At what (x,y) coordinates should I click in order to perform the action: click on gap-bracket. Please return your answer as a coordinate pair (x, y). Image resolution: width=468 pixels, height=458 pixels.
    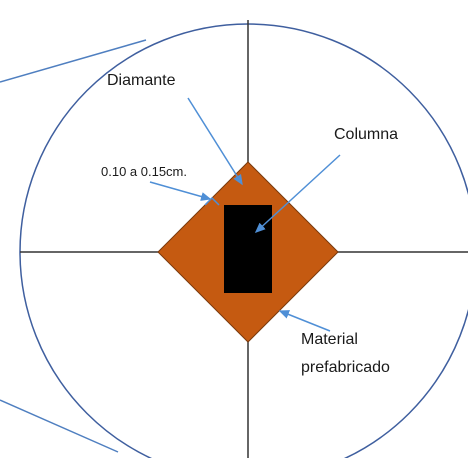
    Looking at the image, I should click on (212, 201).